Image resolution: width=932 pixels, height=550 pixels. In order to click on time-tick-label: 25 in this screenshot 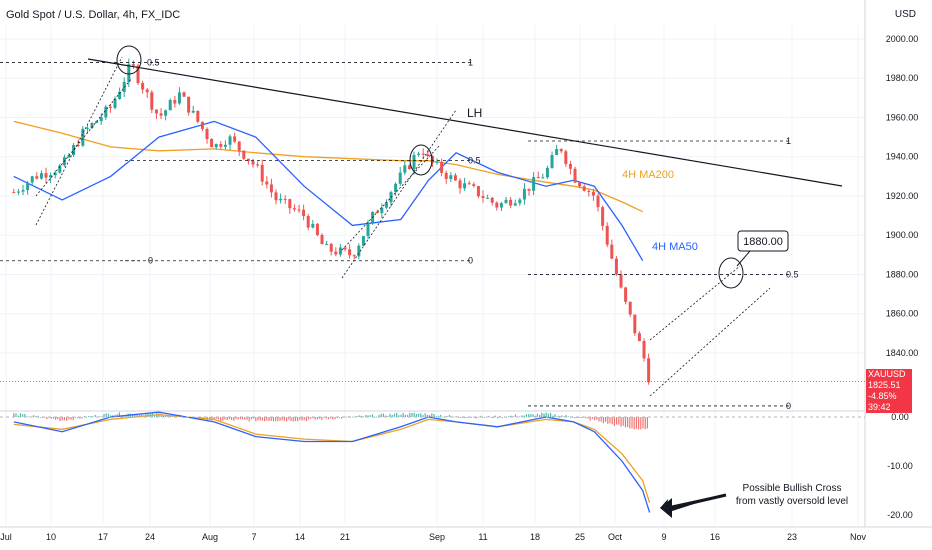, I will do `click(580, 537)`.